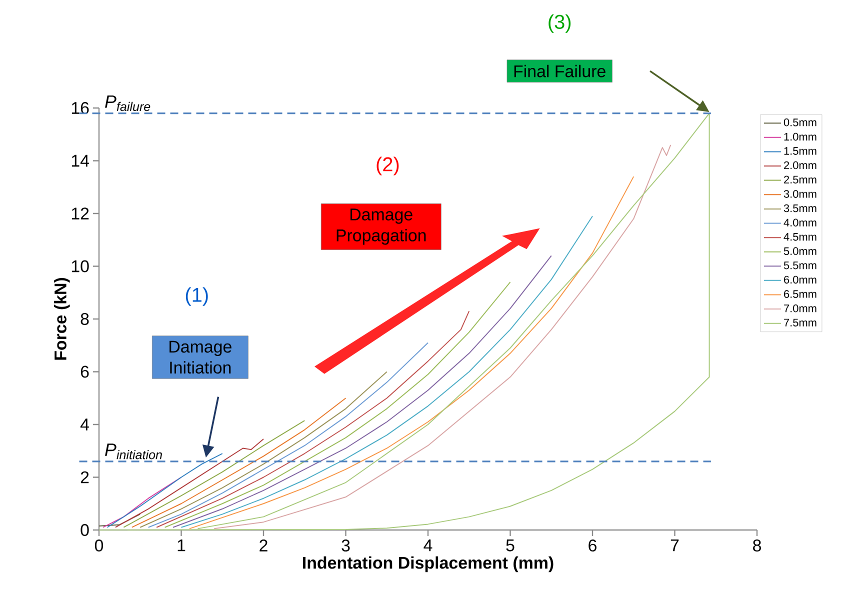 This screenshot has height=616, width=849. Describe the element at coordinates (127, 103) in the screenshot. I see `ref-line-label: $\mathit{P}_{\mathit{failure}}$` at that location.